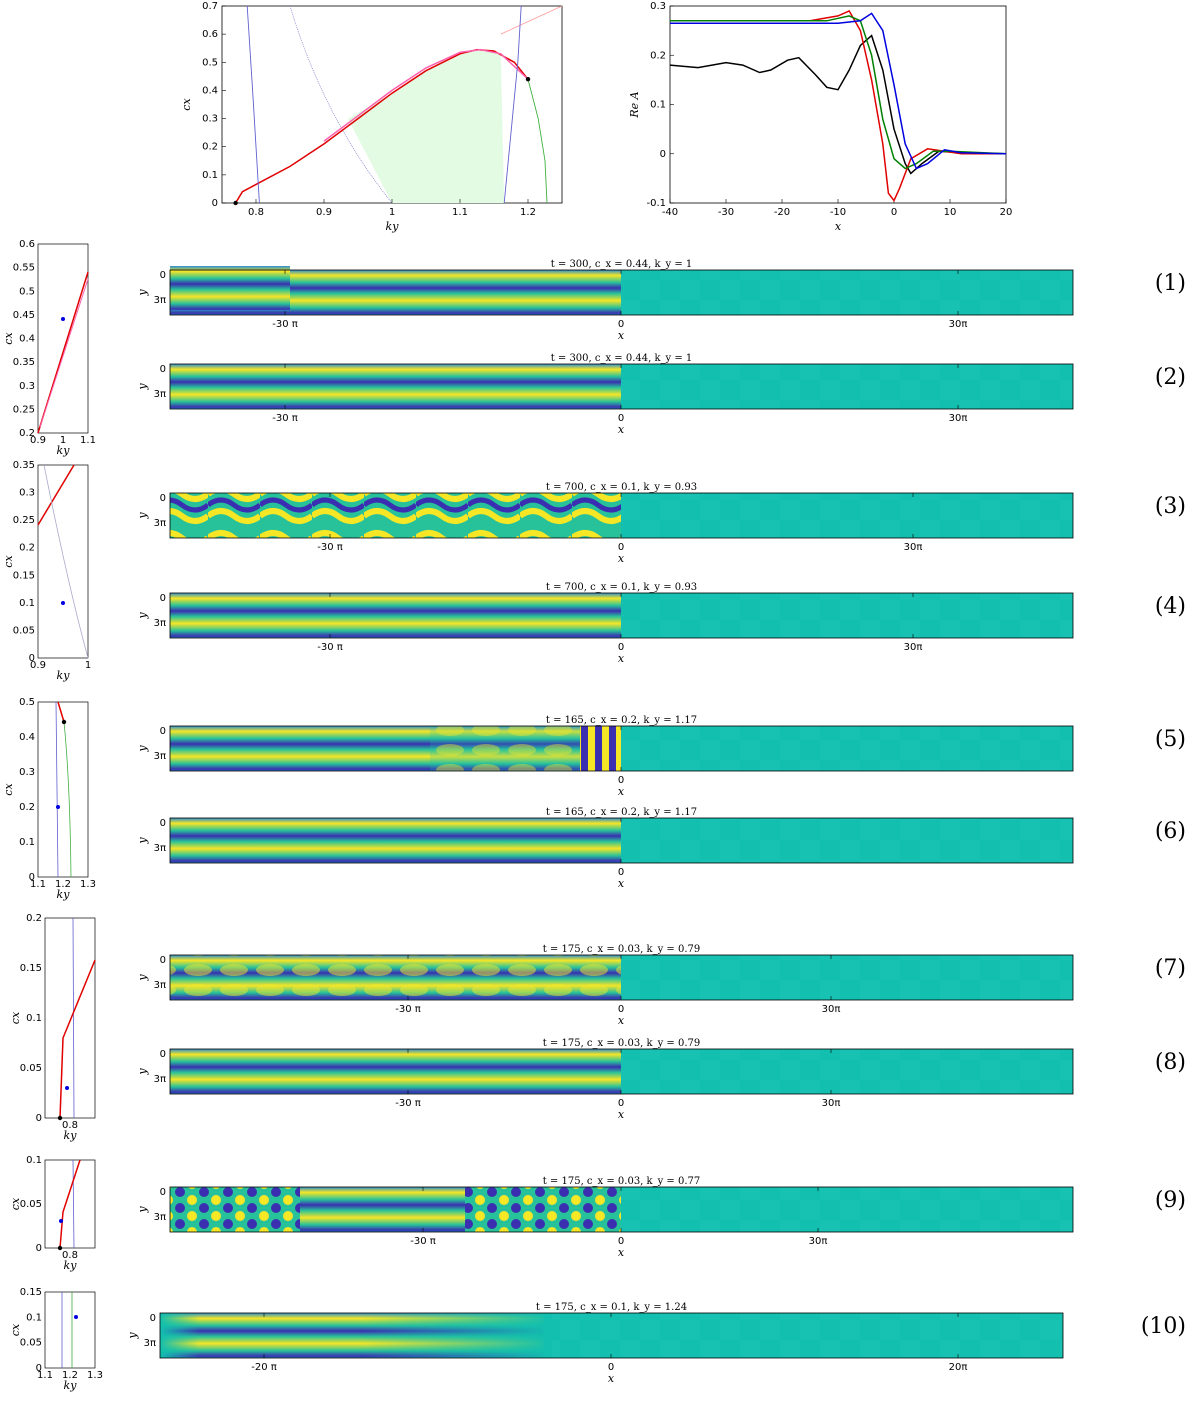 This screenshot has height=1403, width=1197. I want to click on fade-overlay, so click(180, 1335).